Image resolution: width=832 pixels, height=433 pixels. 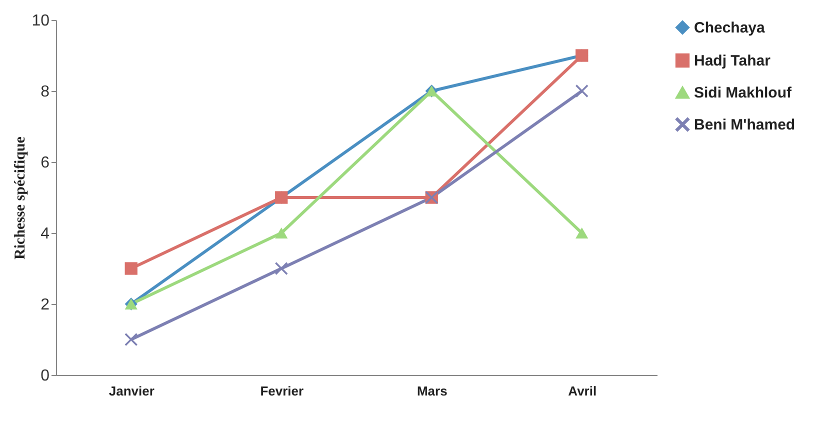 What do you see at coordinates (743, 93) in the screenshot?
I see `legend-label: Sidi Makhlouf` at bounding box center [743, 93].